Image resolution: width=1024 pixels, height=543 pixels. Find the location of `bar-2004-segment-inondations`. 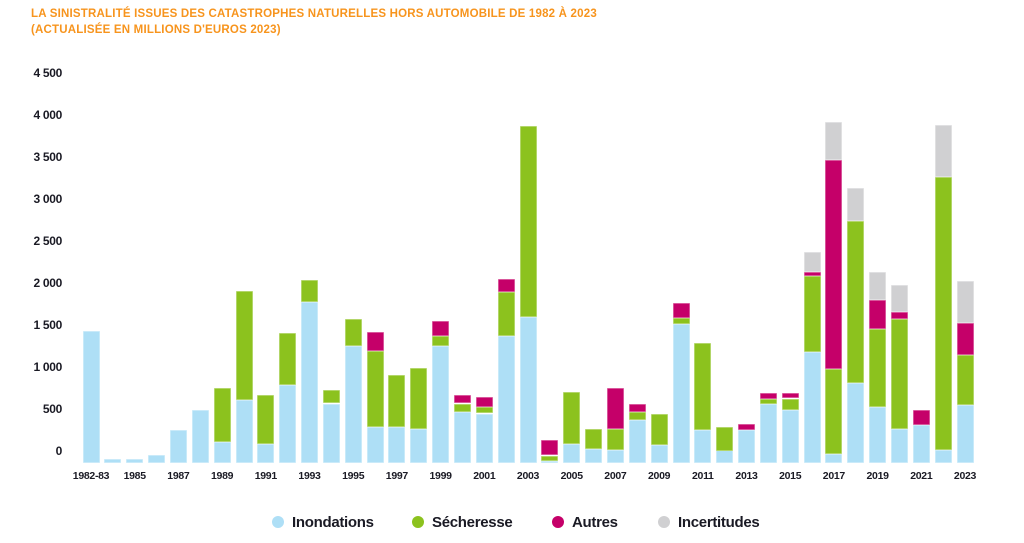

bar-2004-segment-inondations is located at coordinates (550, 461).